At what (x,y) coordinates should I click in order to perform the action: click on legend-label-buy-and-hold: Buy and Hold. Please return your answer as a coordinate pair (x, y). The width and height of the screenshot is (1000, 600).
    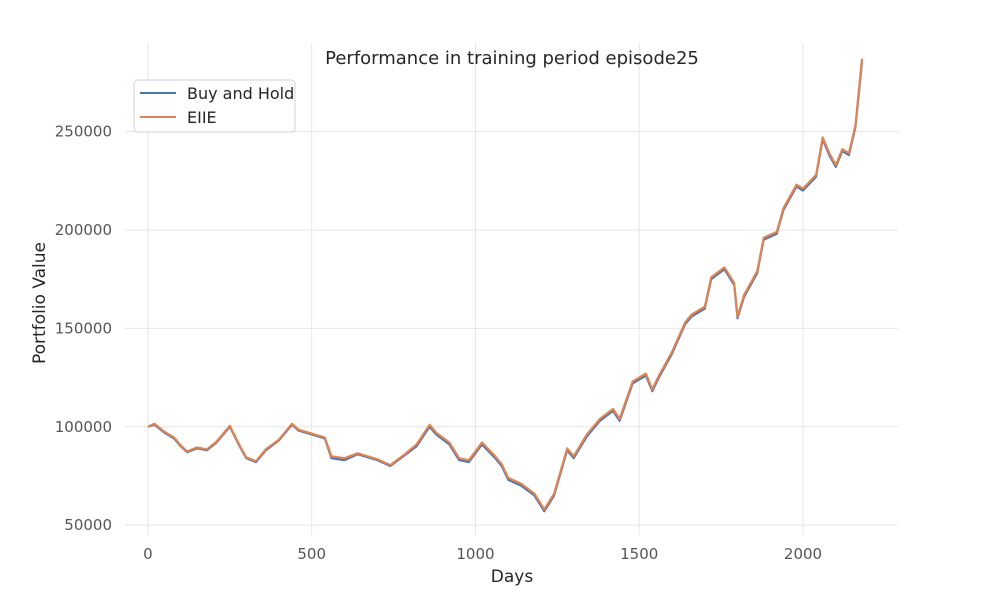
    Looking at the image, I should click on (240, 93).